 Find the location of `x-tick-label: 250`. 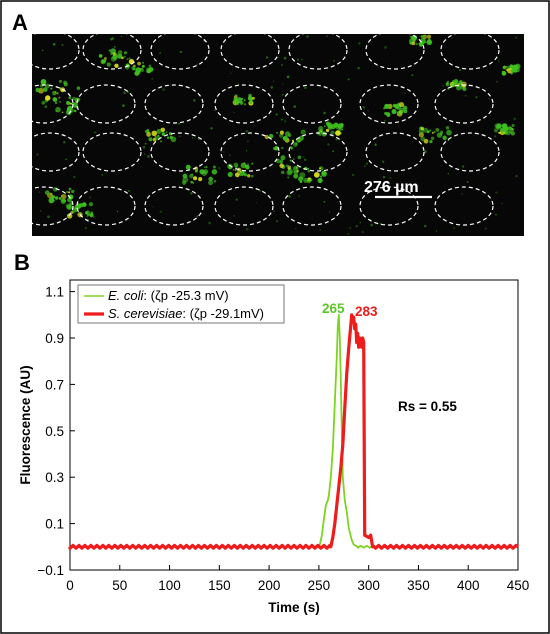

x-tick-label: 250 is located at coordinates (319, 585).